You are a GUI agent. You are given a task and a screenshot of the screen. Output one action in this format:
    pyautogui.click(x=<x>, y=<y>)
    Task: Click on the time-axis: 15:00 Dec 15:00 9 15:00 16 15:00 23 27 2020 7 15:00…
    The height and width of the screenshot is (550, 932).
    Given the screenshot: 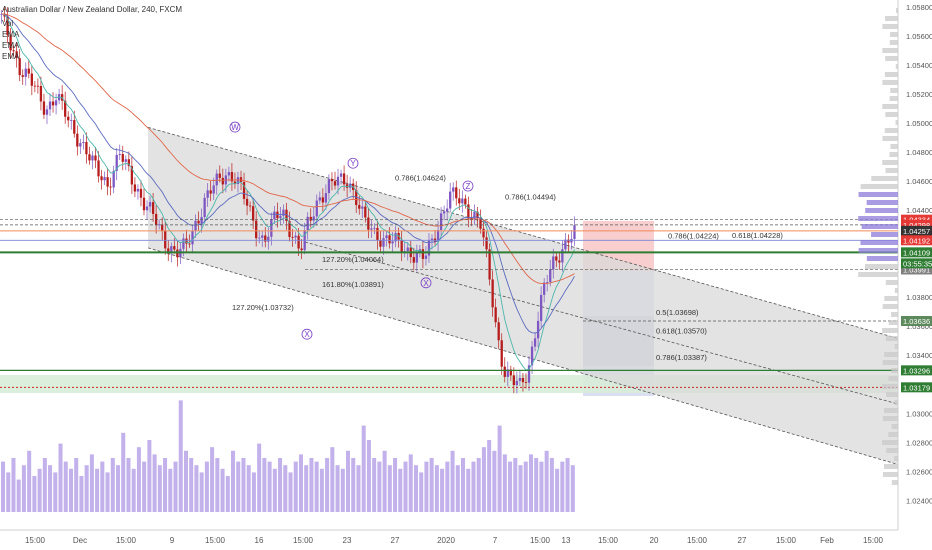 What is the action you would take?
    pyautogui.click(x=449, y=537)
    